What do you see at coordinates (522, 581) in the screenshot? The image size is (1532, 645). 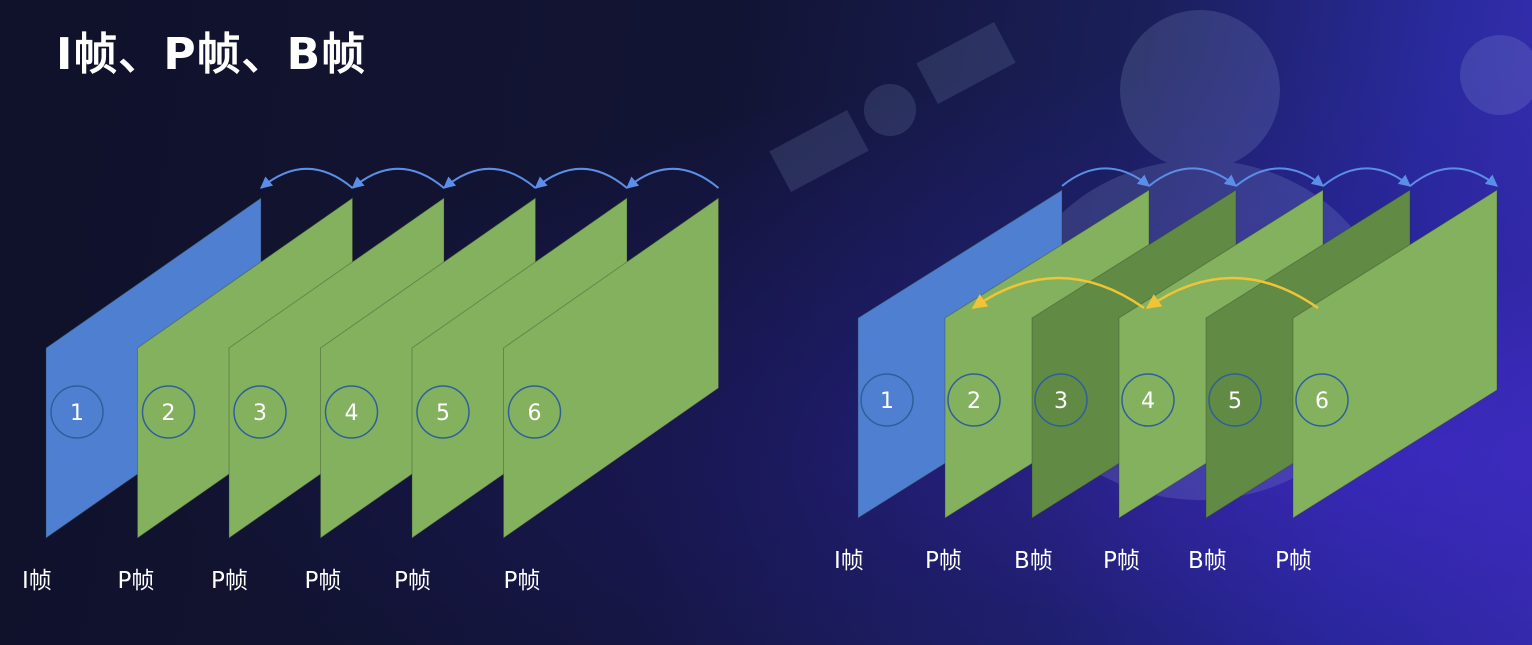 I see `ip-sequence-frame-6-label: P帧` at bounding box center [522, 581].